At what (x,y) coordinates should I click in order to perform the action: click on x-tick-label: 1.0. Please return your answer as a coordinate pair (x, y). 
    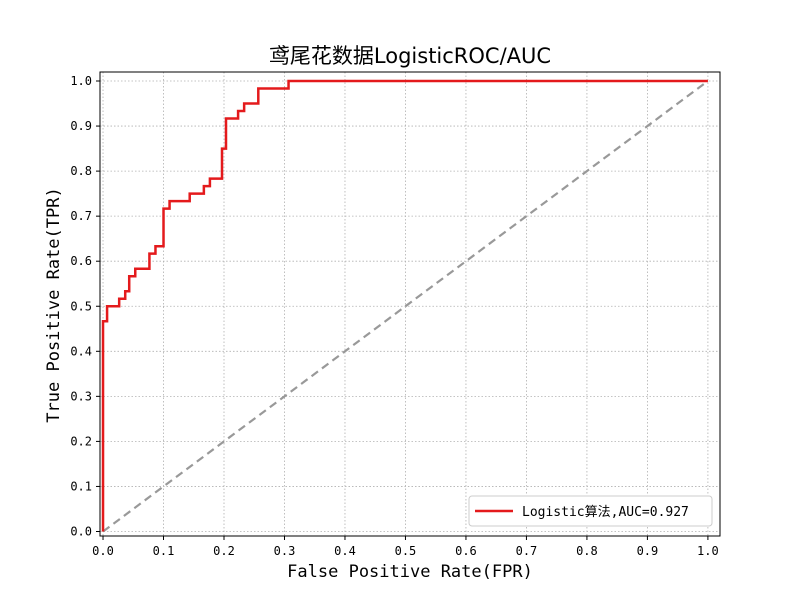
    Looking at the image, I should click on (708, 551).